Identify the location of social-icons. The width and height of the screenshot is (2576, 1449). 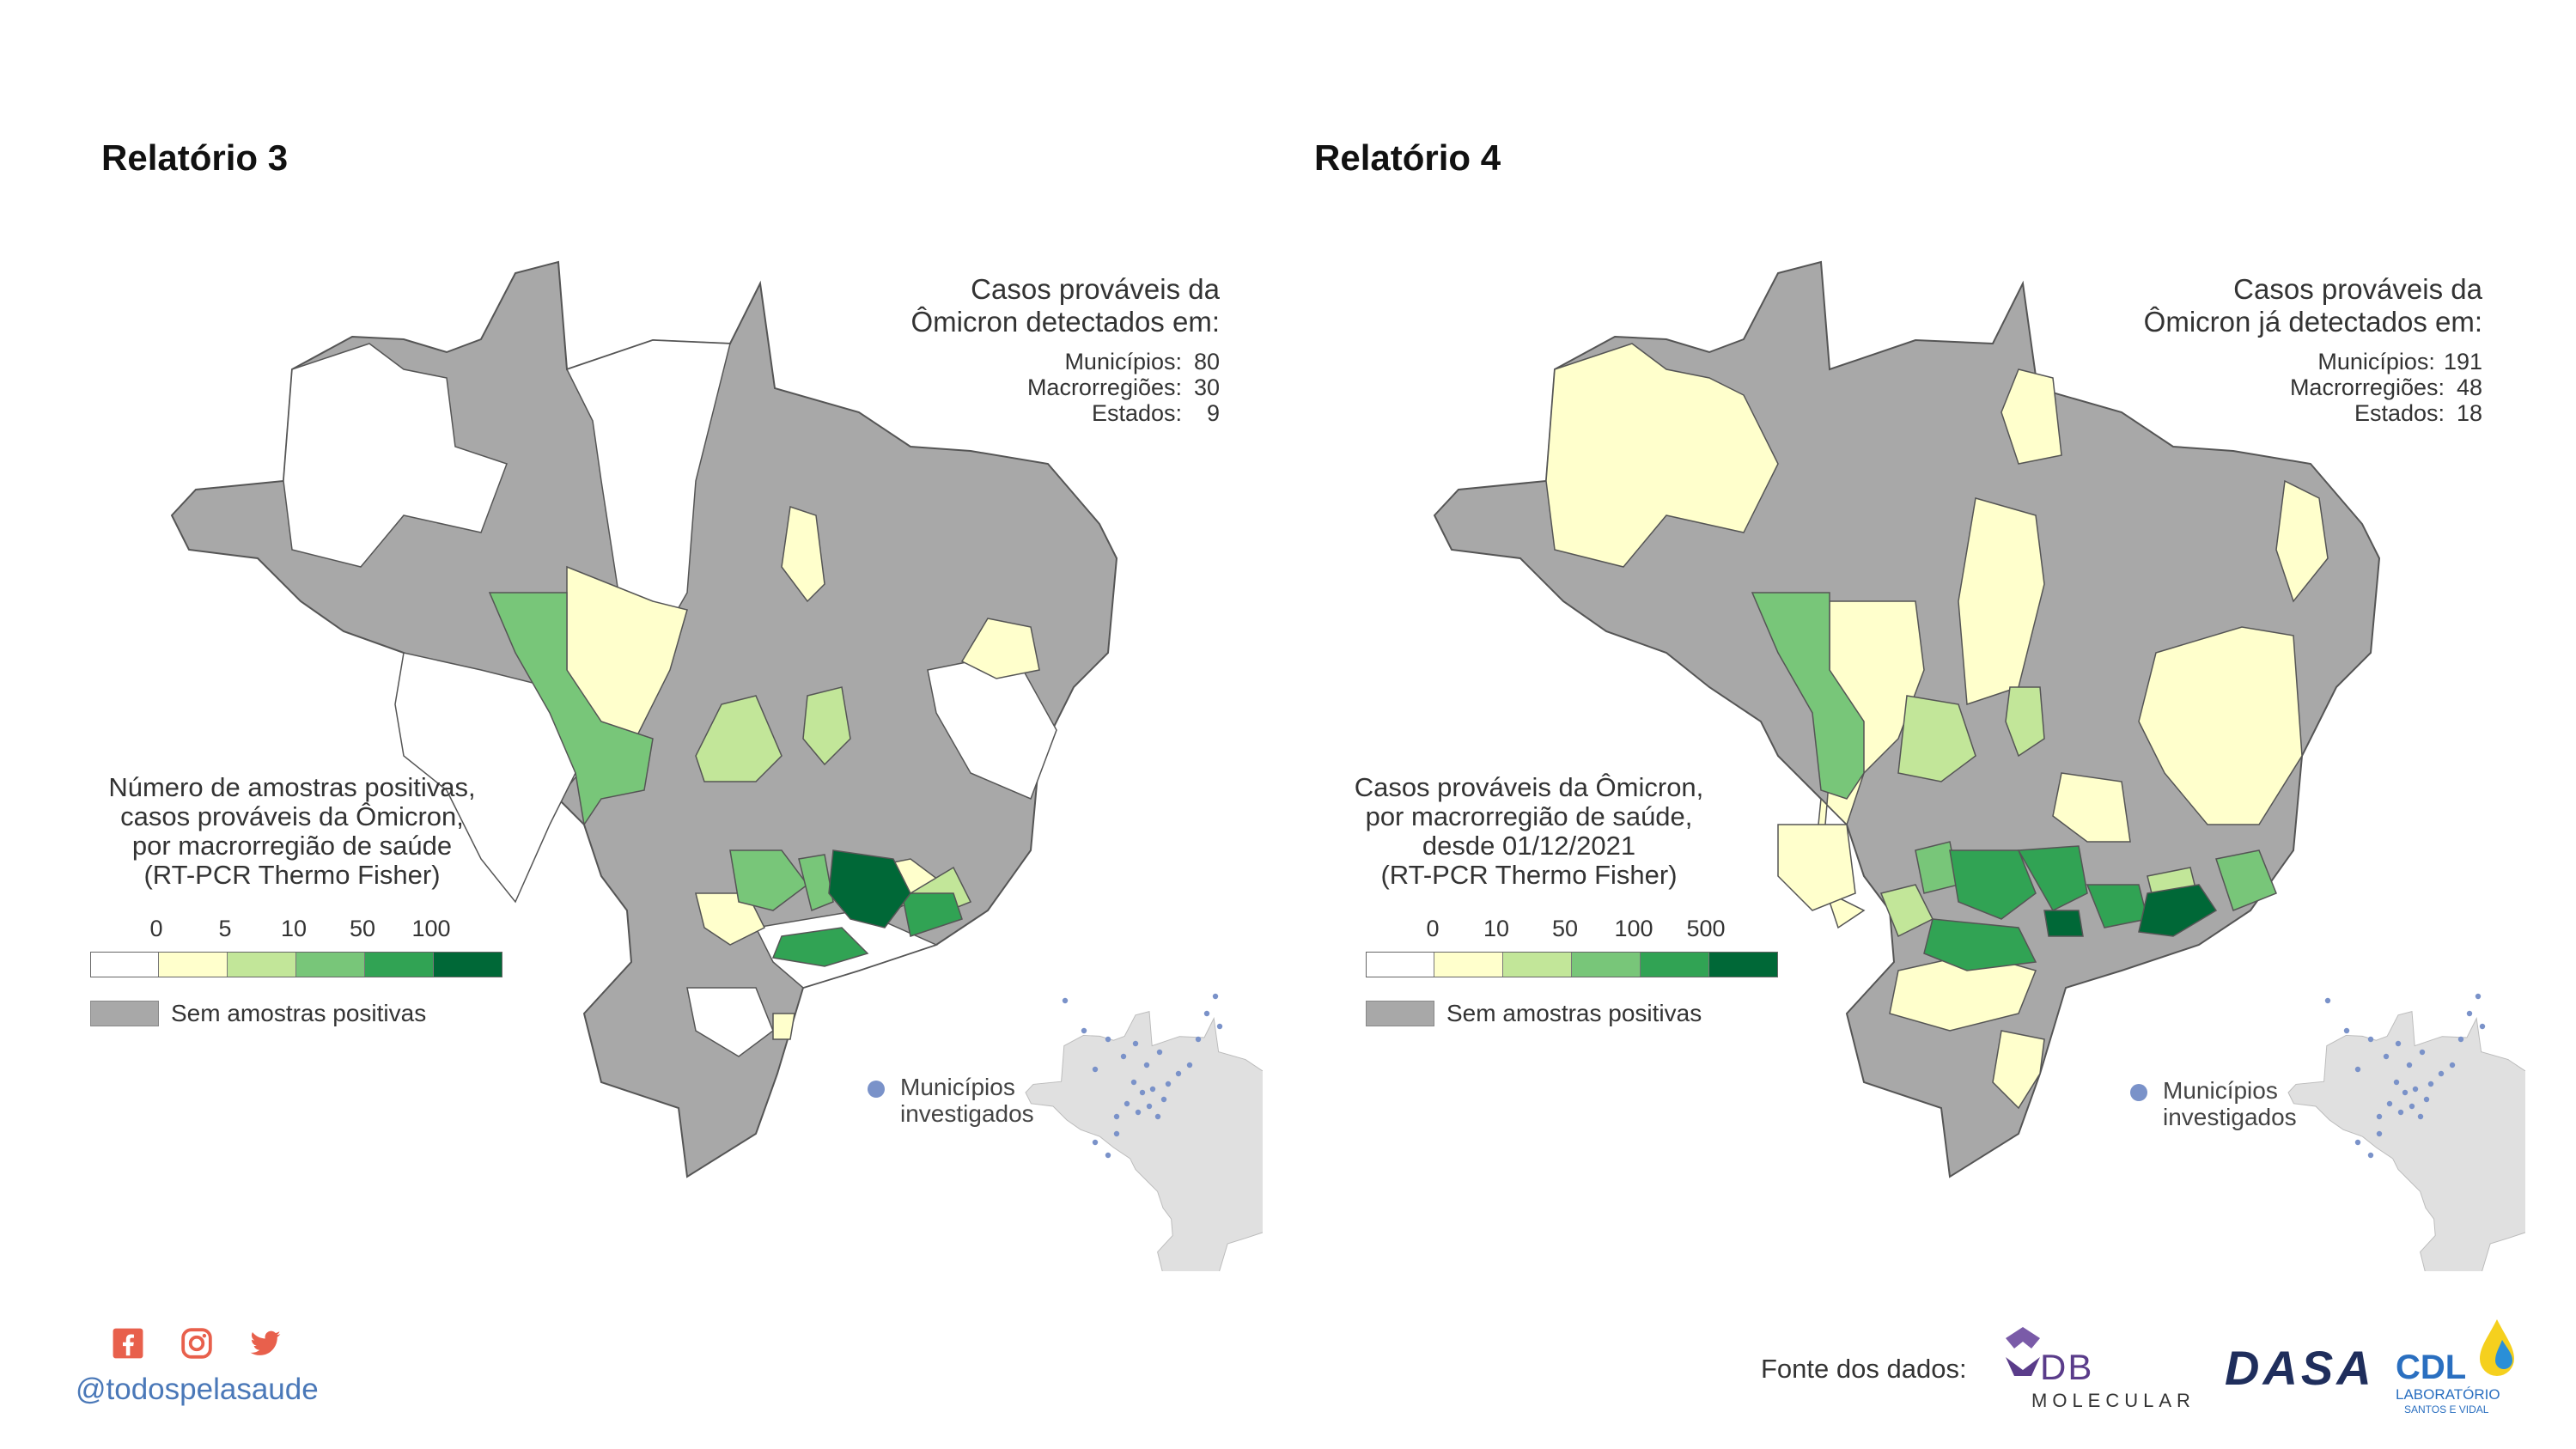
(197, 1343).